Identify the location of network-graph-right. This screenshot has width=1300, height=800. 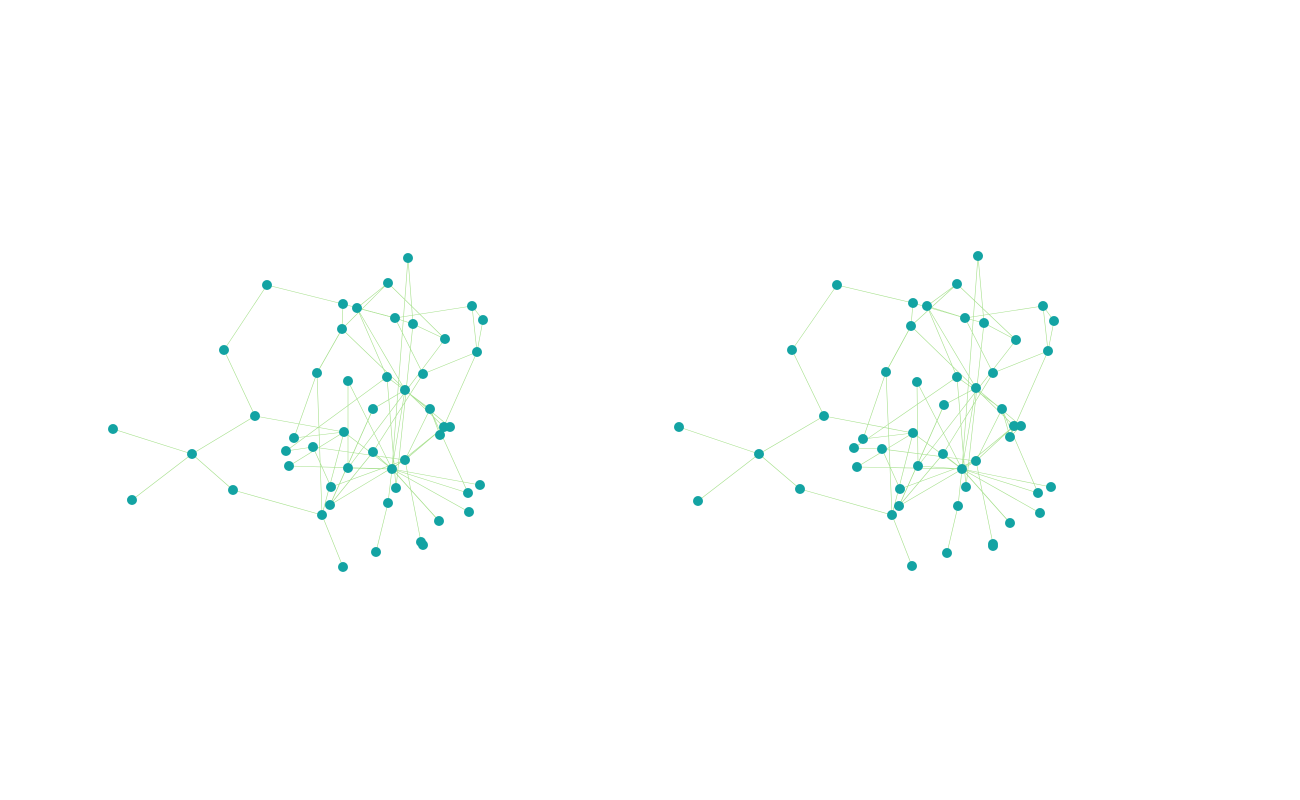
(866, 411).